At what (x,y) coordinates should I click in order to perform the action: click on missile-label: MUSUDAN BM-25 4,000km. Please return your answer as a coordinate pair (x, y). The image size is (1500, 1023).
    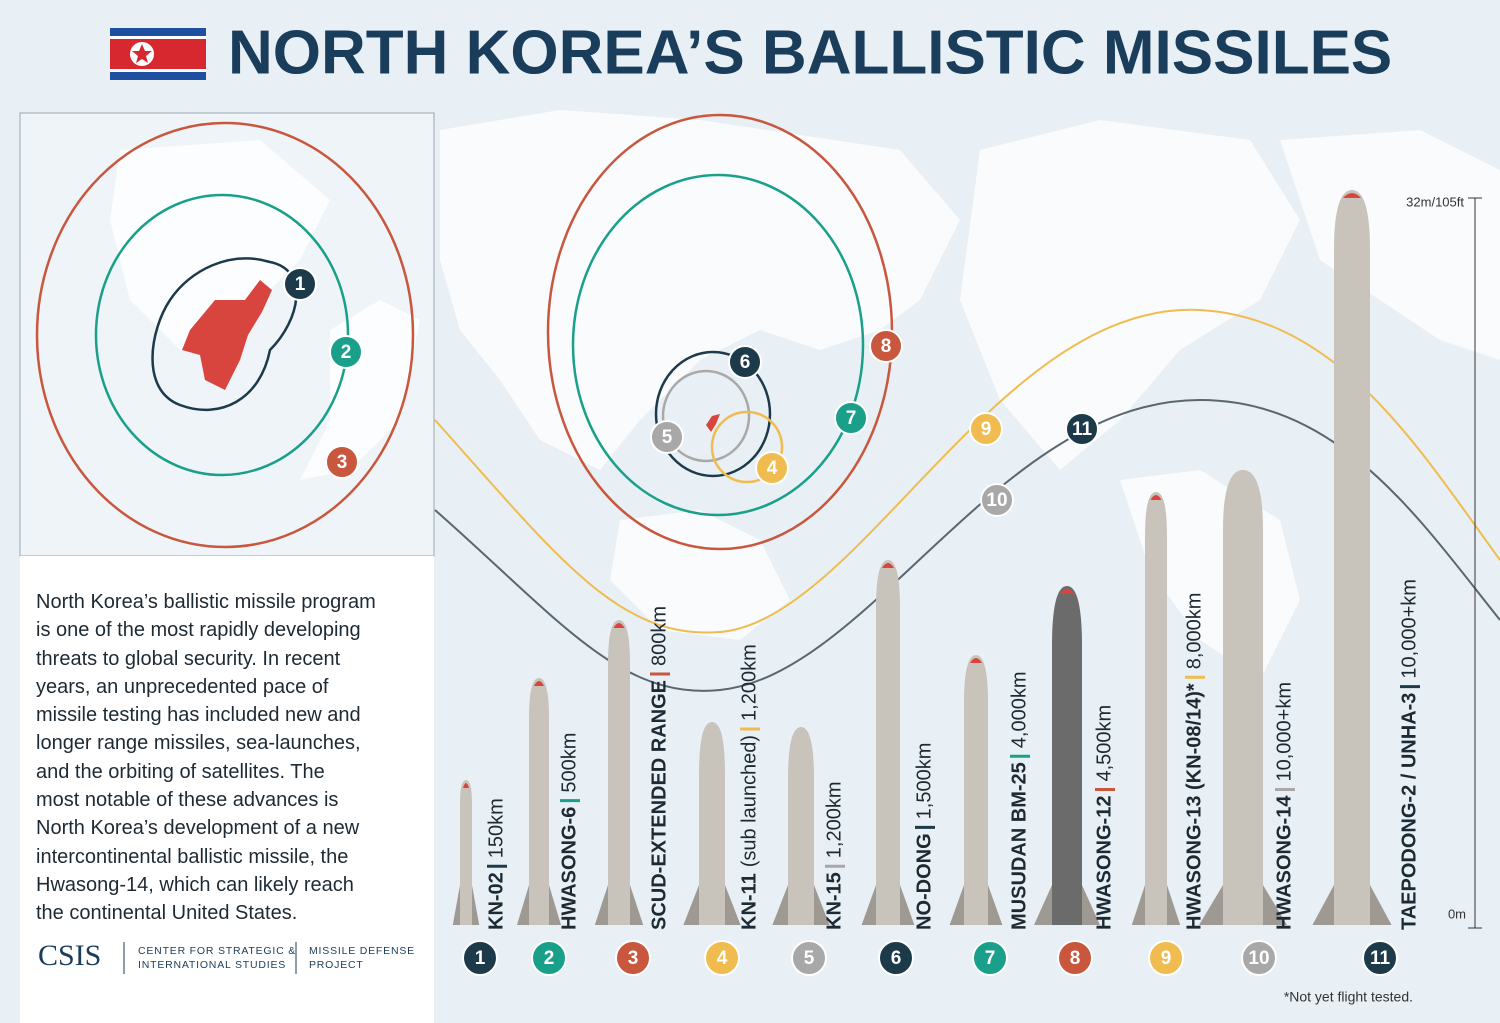
    Looking at the image, I should click on (1019, 800).